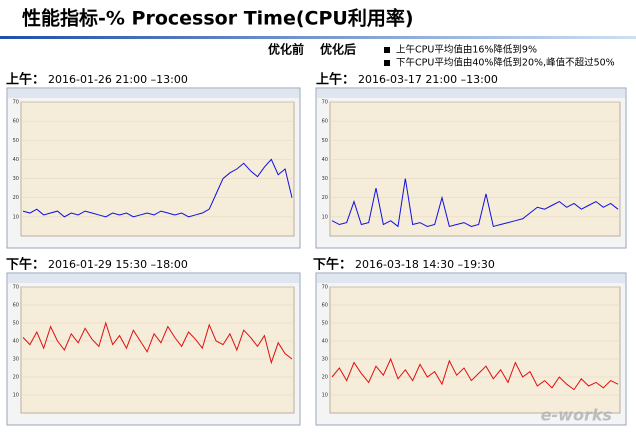 The width and height of the screenshot is (636, 433). I want to click on section-time: 2016-01-29 15:30 –18:00, so click(118, 264).